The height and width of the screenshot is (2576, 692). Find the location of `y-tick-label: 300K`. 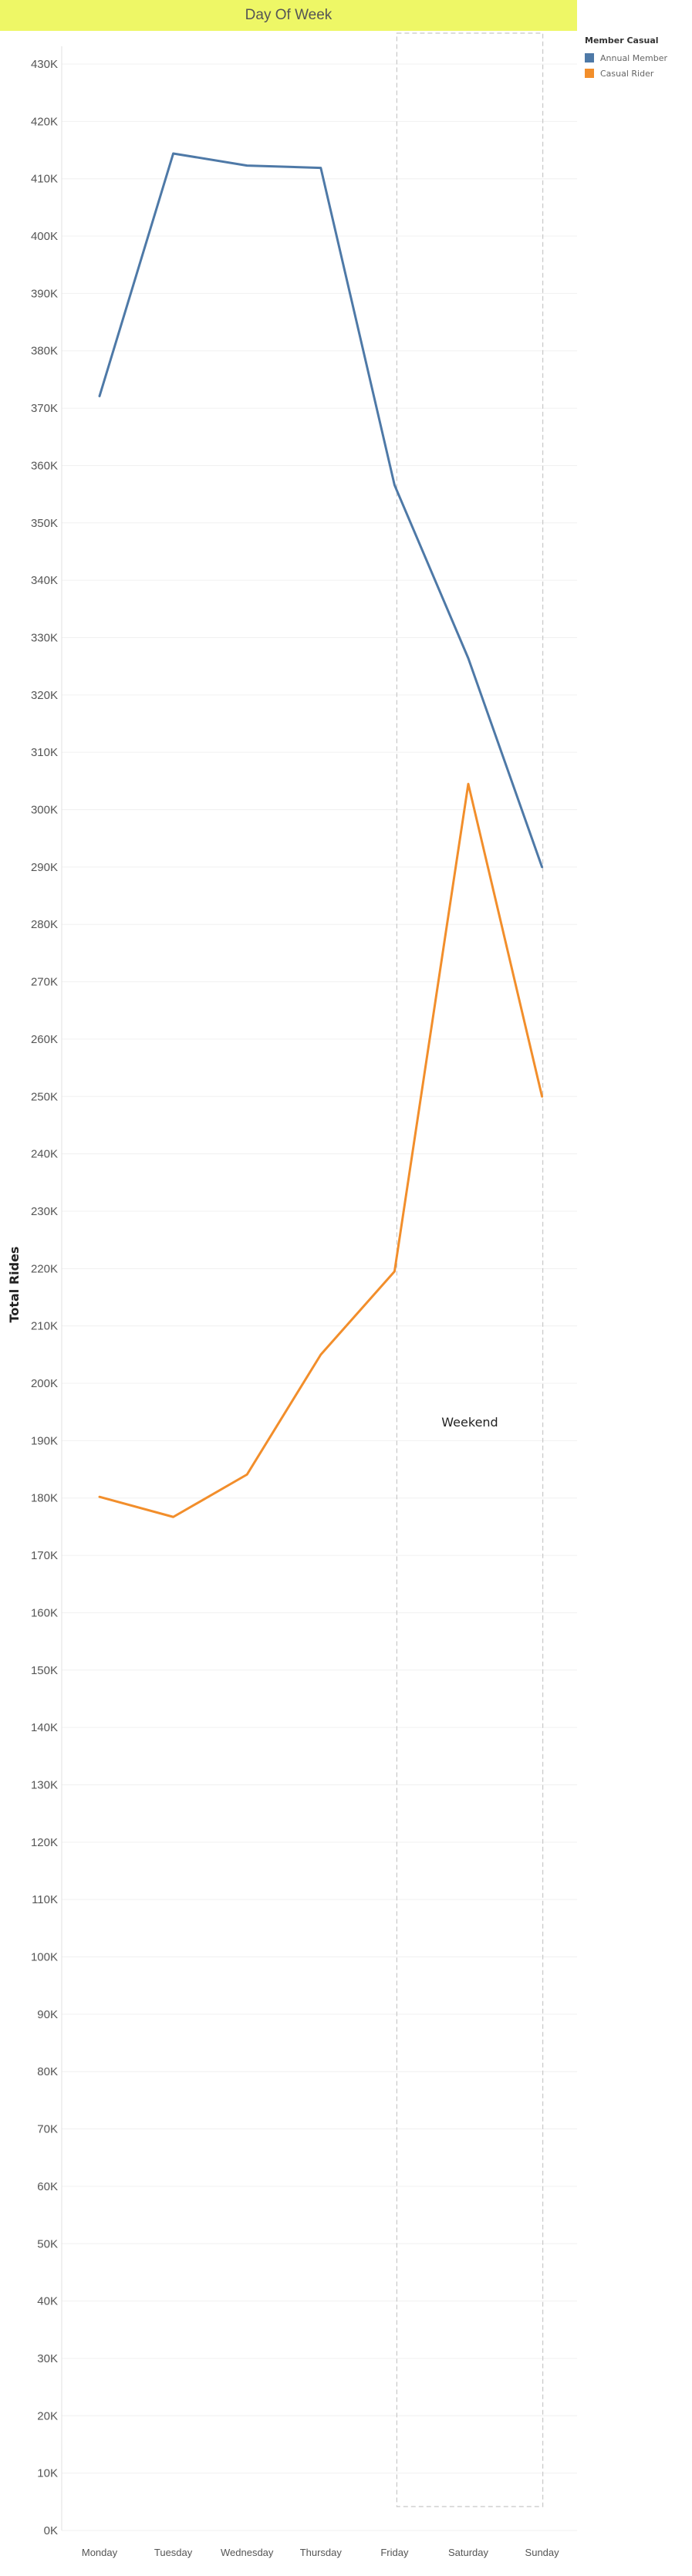

y-tick-label: 300K is located at coordinates (44, 810).